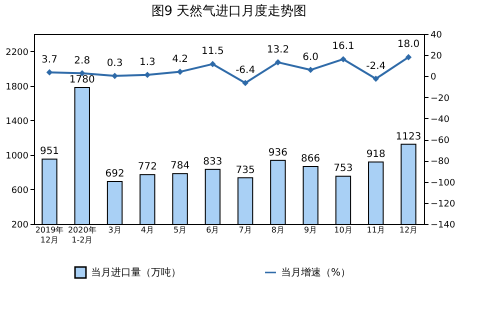 The image size is (500, 313). I want to click on x-tick-label: 5月, so click(180, 230).